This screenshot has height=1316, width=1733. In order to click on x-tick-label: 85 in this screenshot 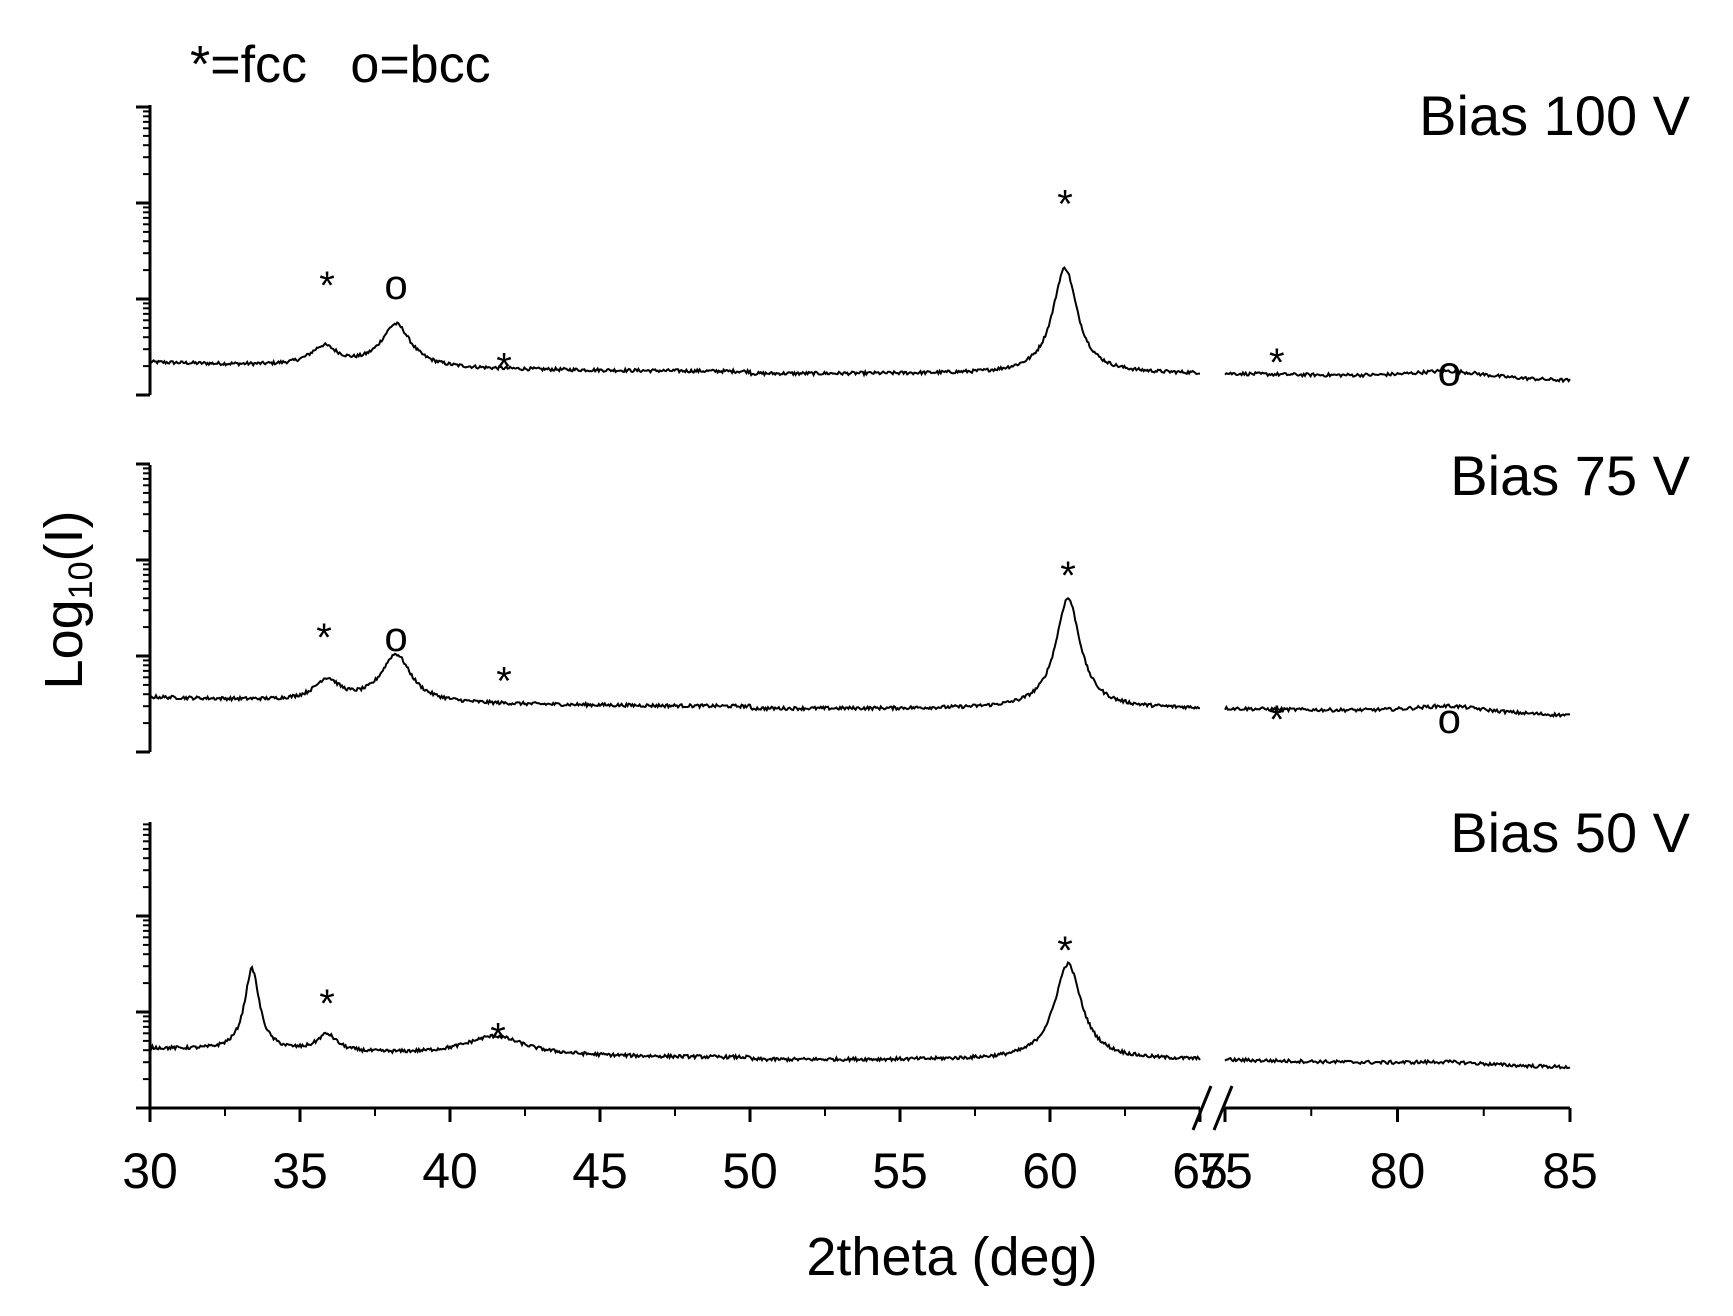, I will do `click(1570, 1171)`.